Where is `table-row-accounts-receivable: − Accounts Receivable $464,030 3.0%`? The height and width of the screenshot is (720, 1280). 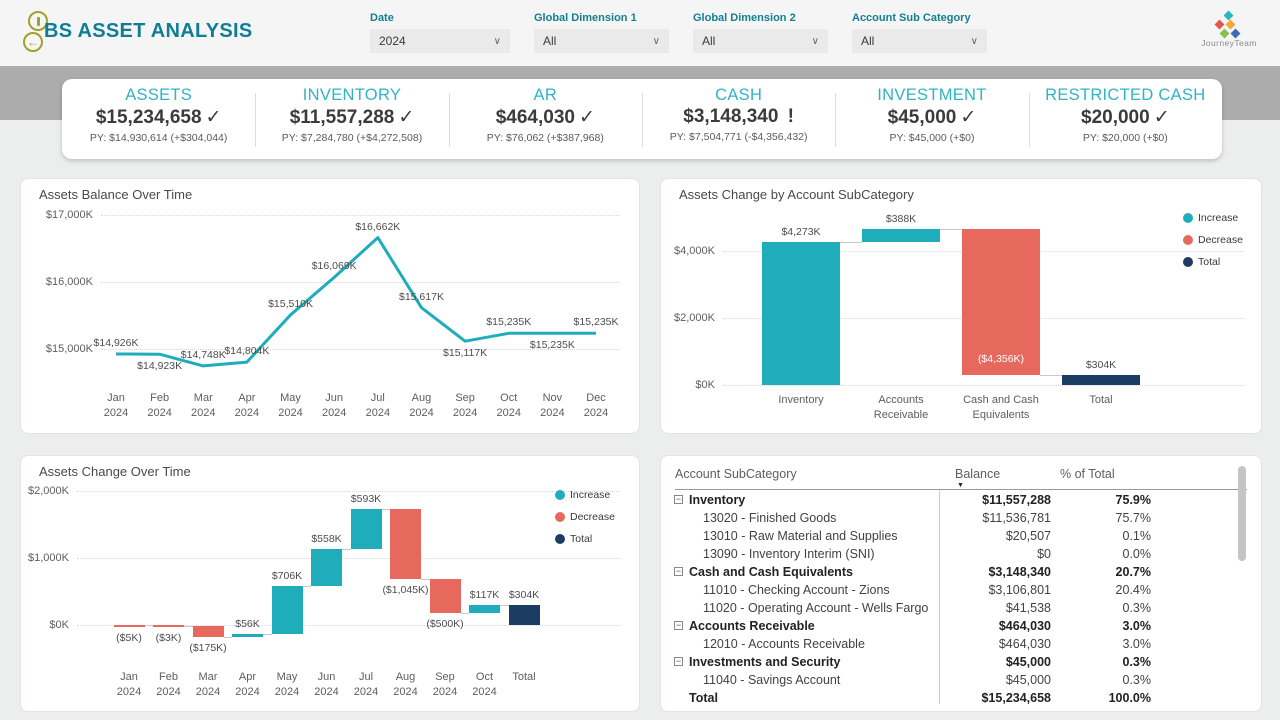
table-row-accounts-receivable: − Accounts Receivable $464,030 3.0% is located at coordinates (961, 626).